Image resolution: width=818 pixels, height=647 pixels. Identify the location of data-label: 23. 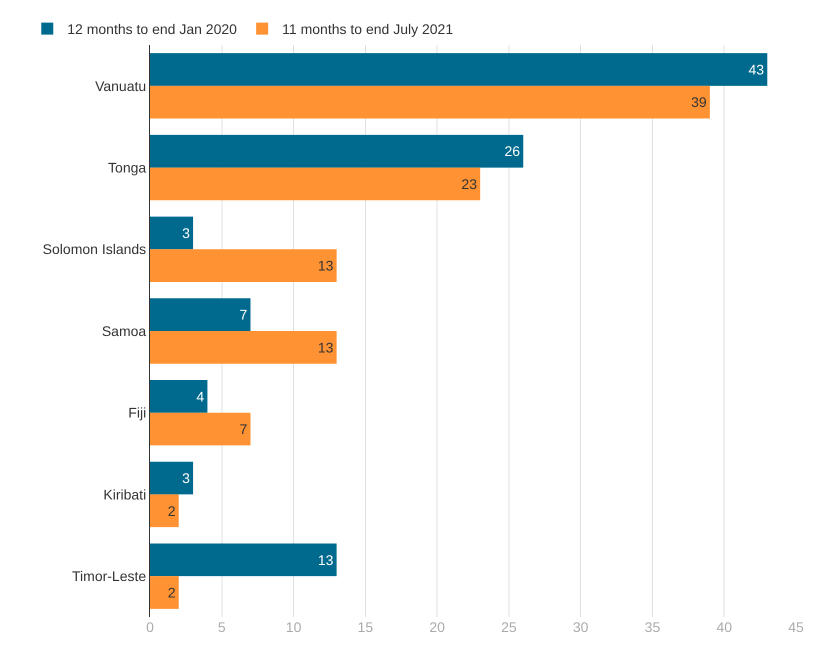
(469, 184).